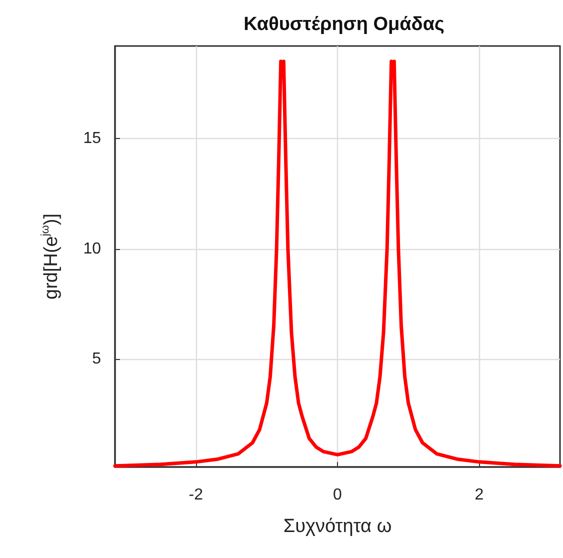  What do you see at coordinates (344, 24) in the screenshot?
I see `chart-title: Καθυστέρηση Ομάδας` at bounding box center [344, 24].